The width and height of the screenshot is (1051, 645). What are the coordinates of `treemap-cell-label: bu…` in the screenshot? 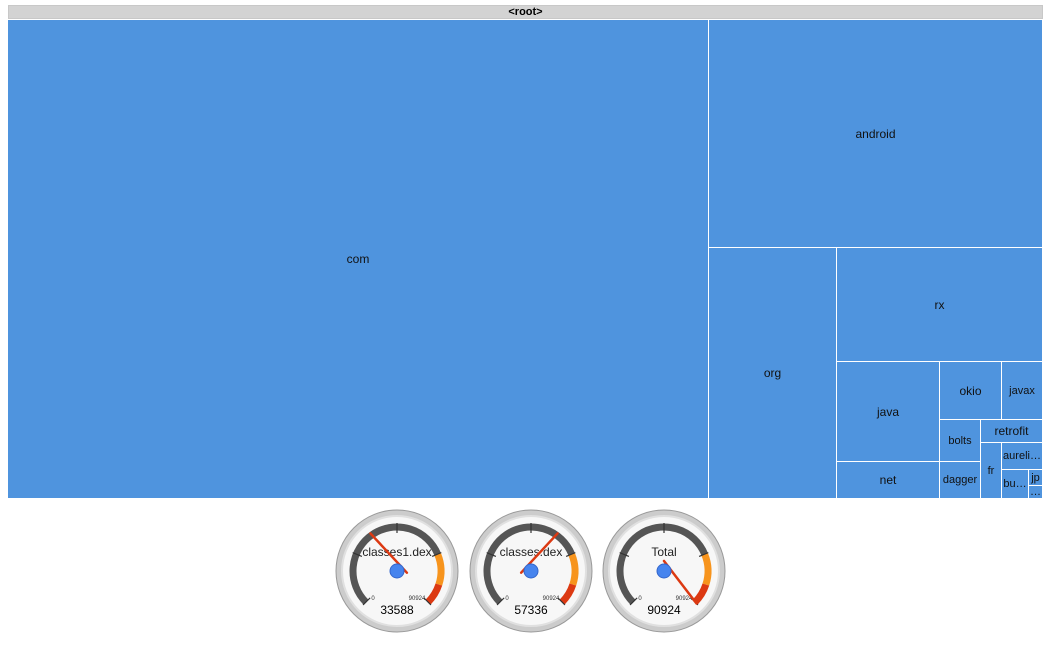 It's located at (1015, 484).